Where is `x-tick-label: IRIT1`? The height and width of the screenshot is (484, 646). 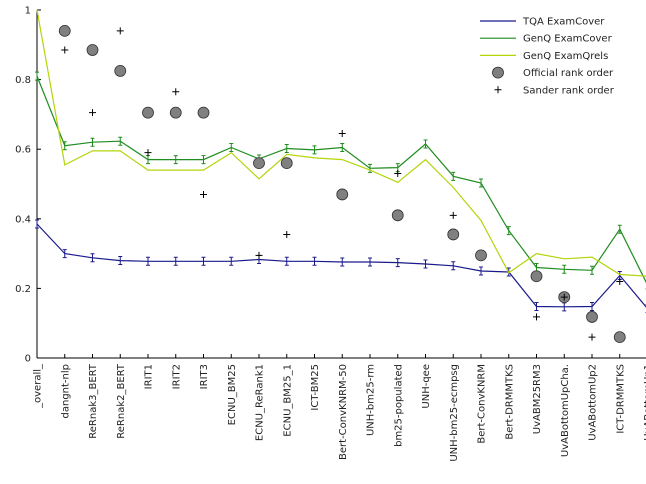 x-tick-label: IRIT1 is located at coordinates (149, 376).